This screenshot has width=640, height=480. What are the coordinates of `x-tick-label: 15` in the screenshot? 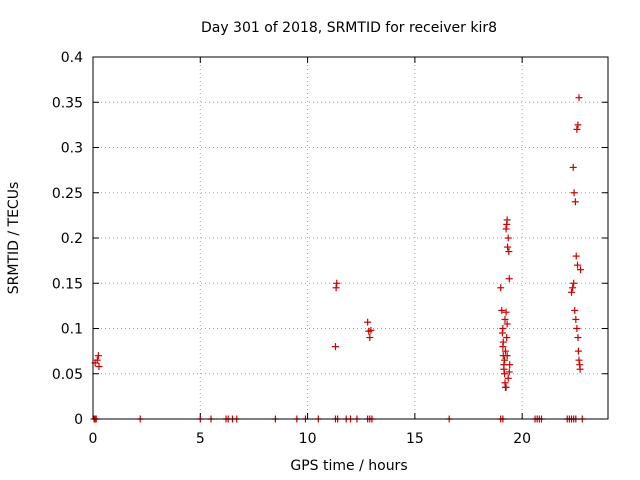 It's located at (415, 439).